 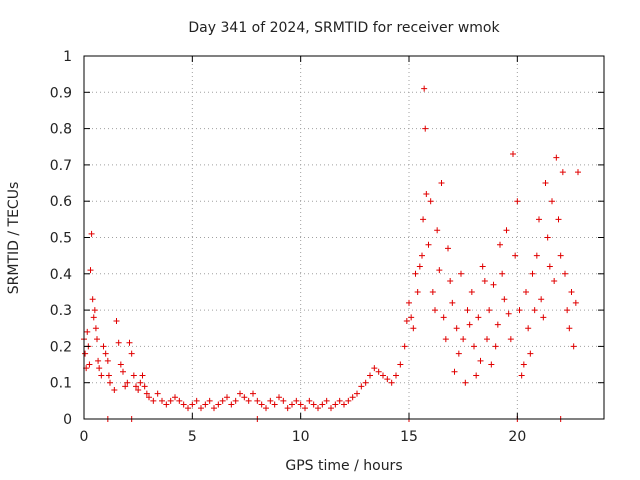 What do you see at coordinates (61, 347) in the screenshot?
I see `y-tick-label: 0.2` at bounding box center [61, 347].